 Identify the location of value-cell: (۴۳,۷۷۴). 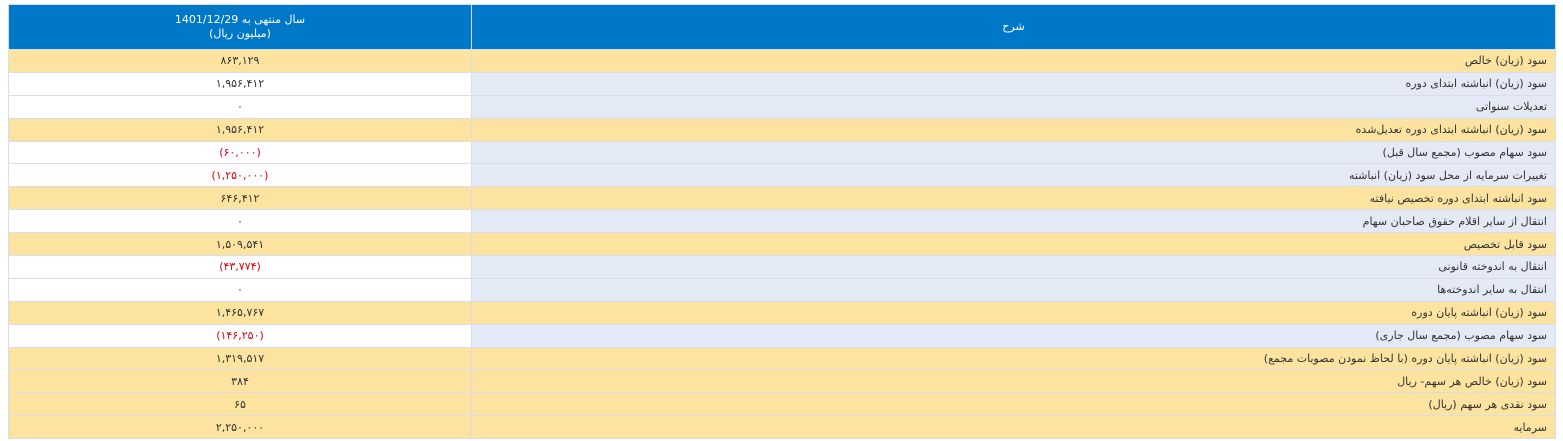
(240, 267).